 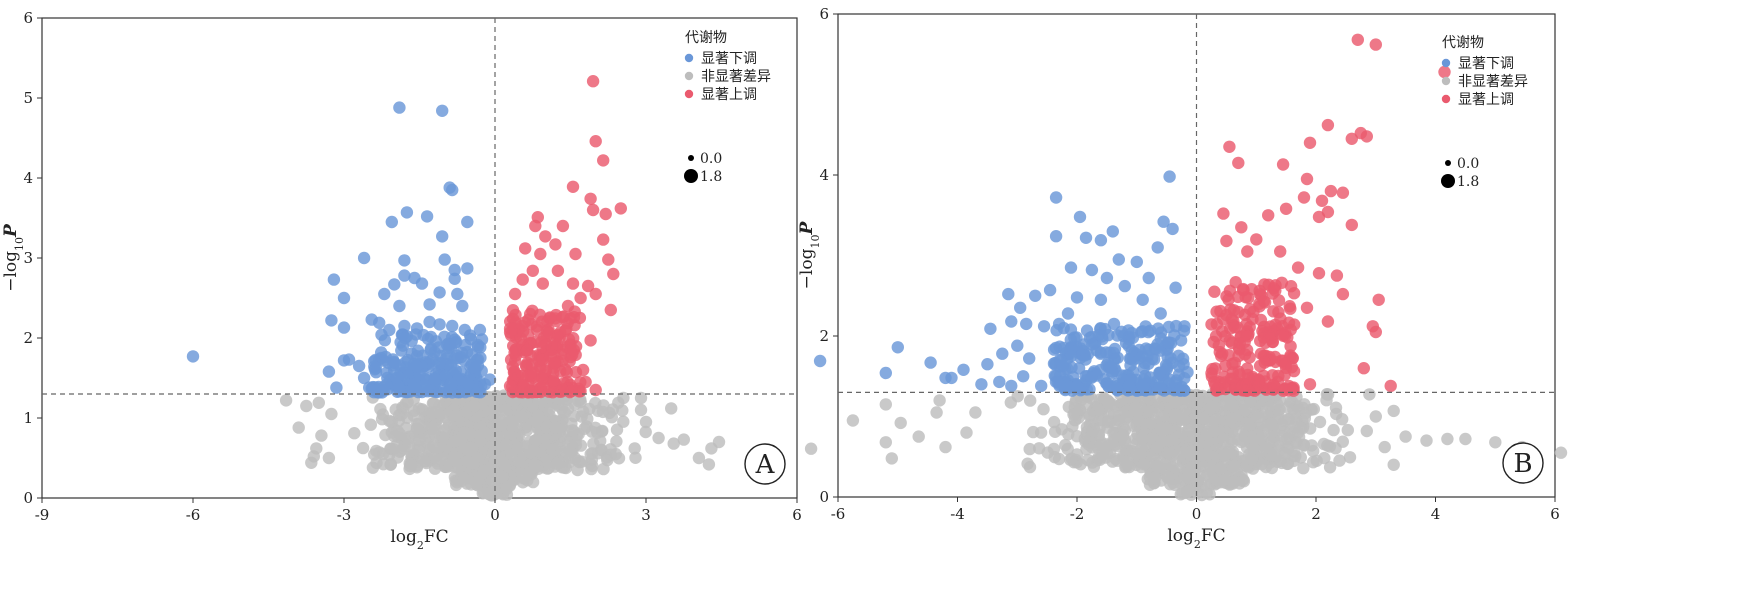 What do you see at coordinates (28, 98) in the screenshot?
I see `y-tick-label: 5` at bounding box center [28, 98].